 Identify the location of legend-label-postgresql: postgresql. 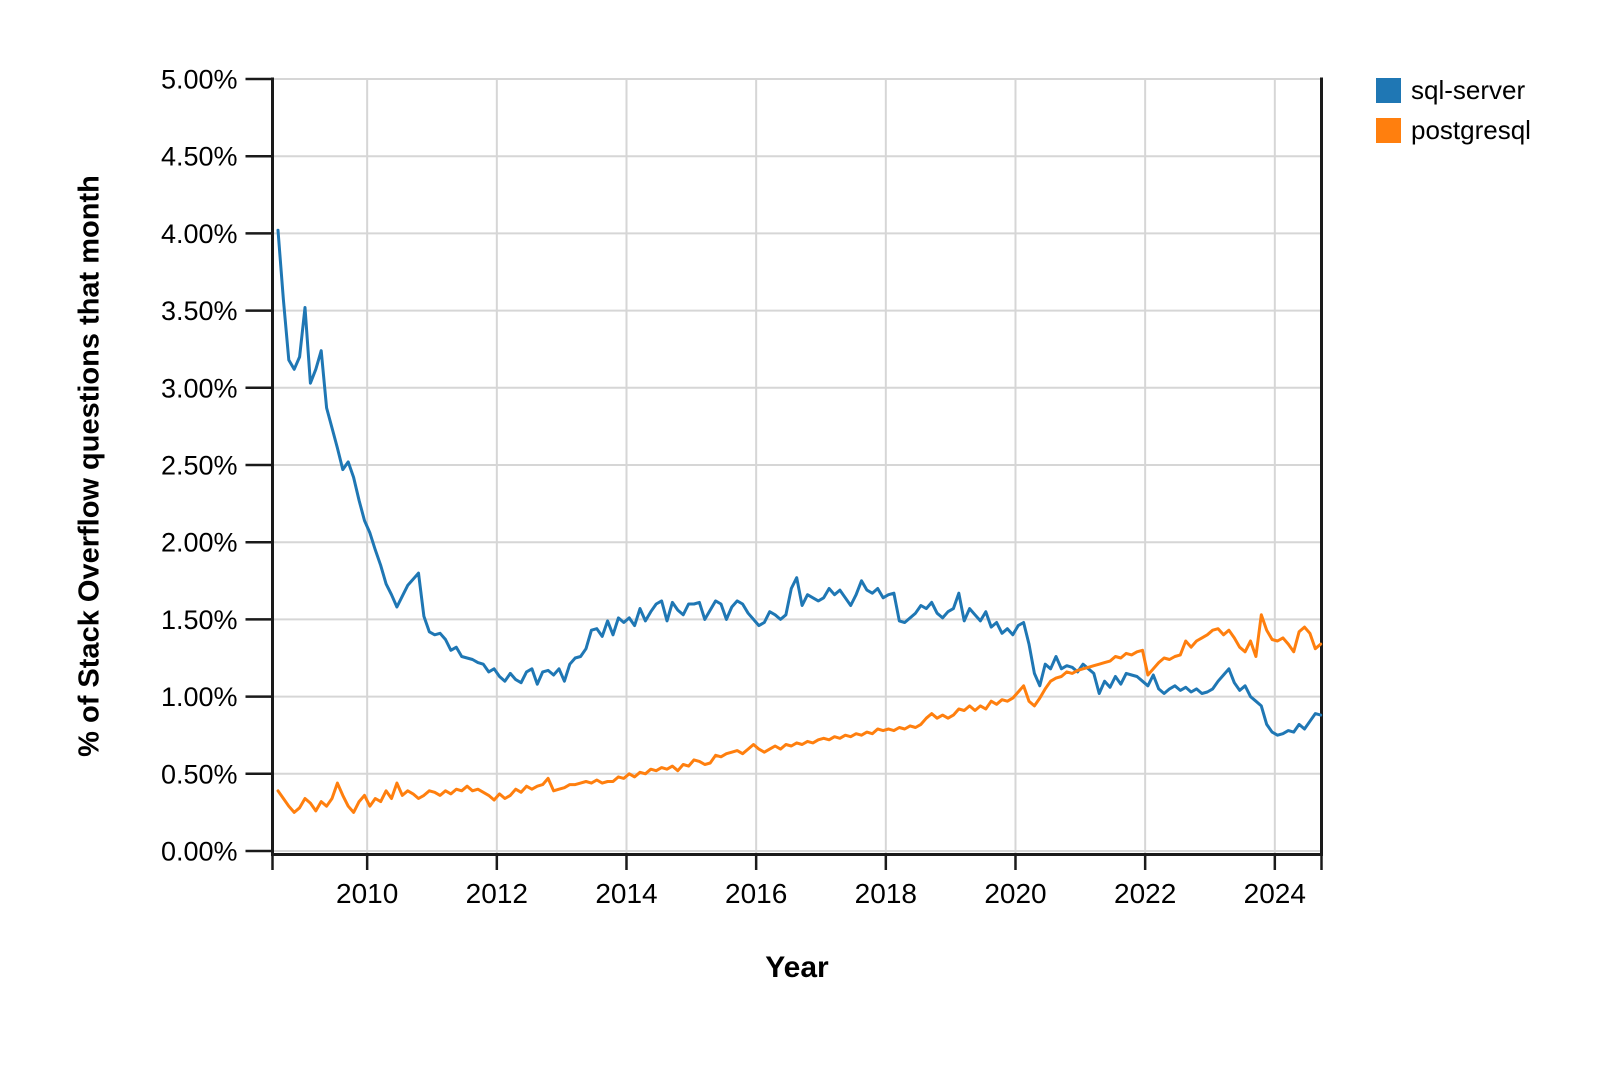
(1471, 130).